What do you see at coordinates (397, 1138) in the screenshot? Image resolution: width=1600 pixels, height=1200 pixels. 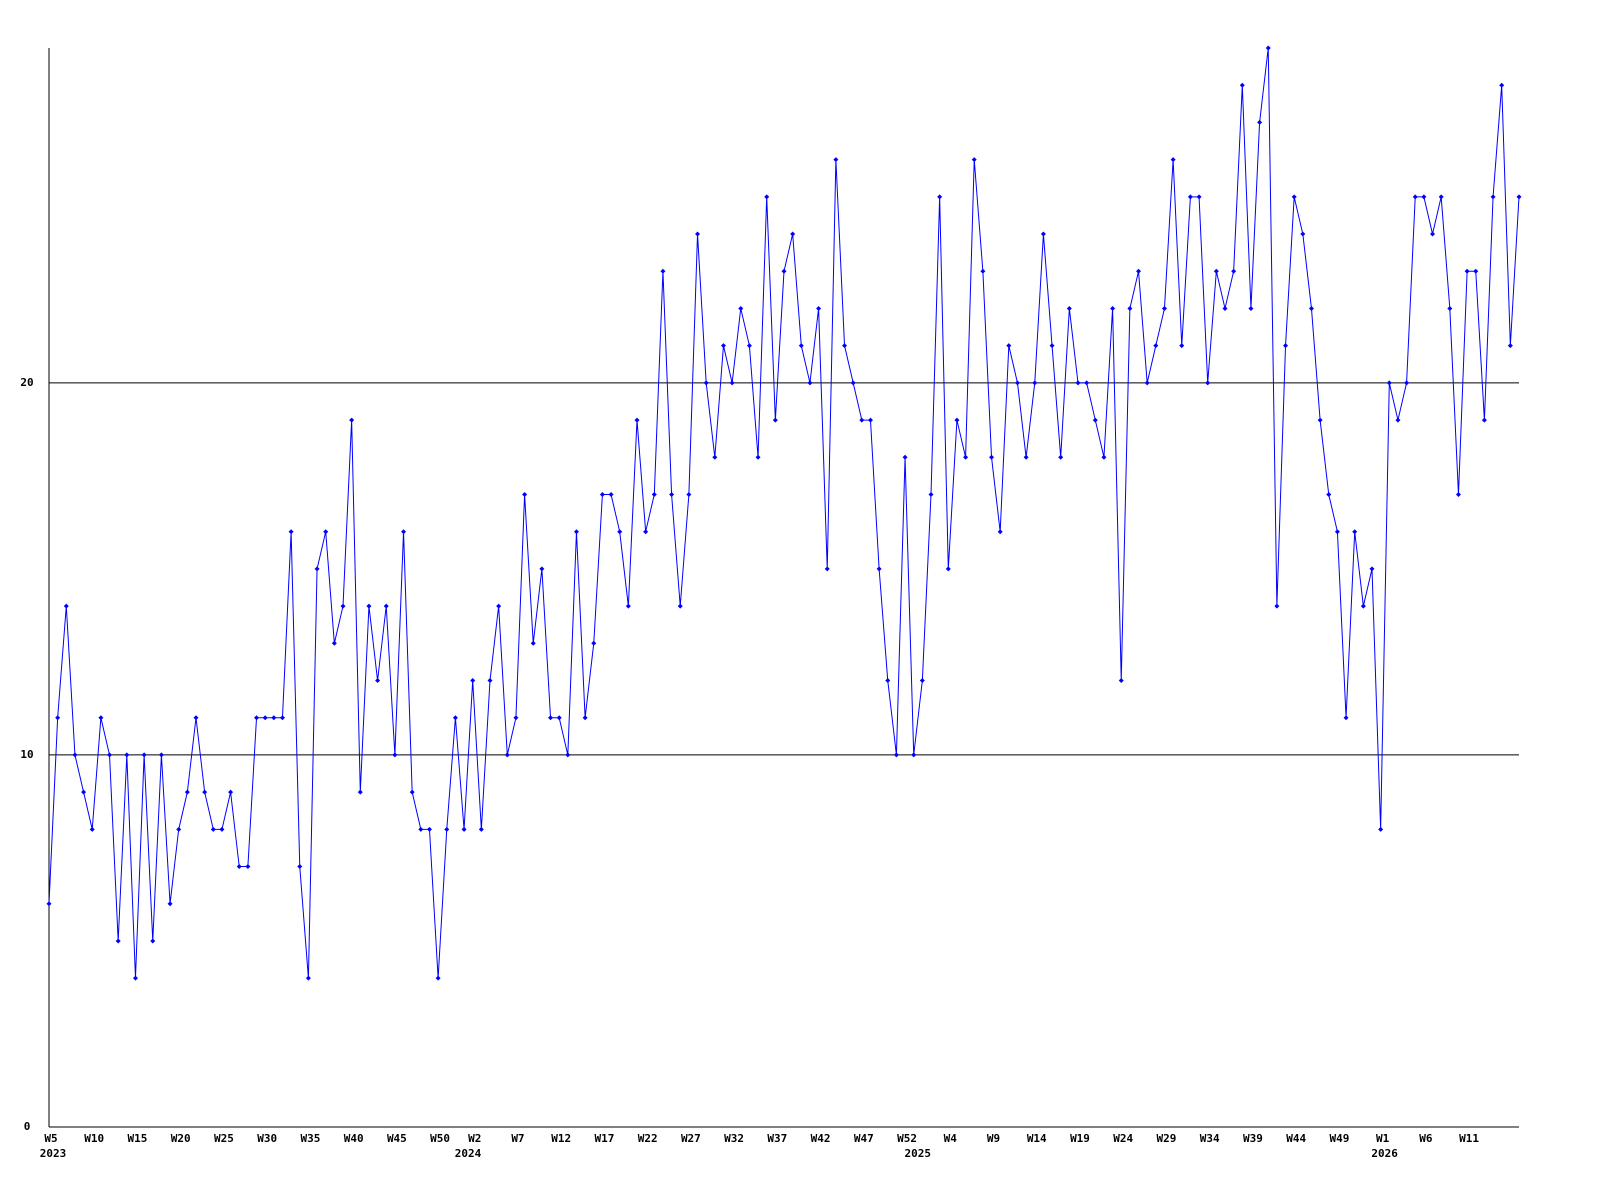 I see `x-tick-label: W45` at bounding box center [397, 1138].